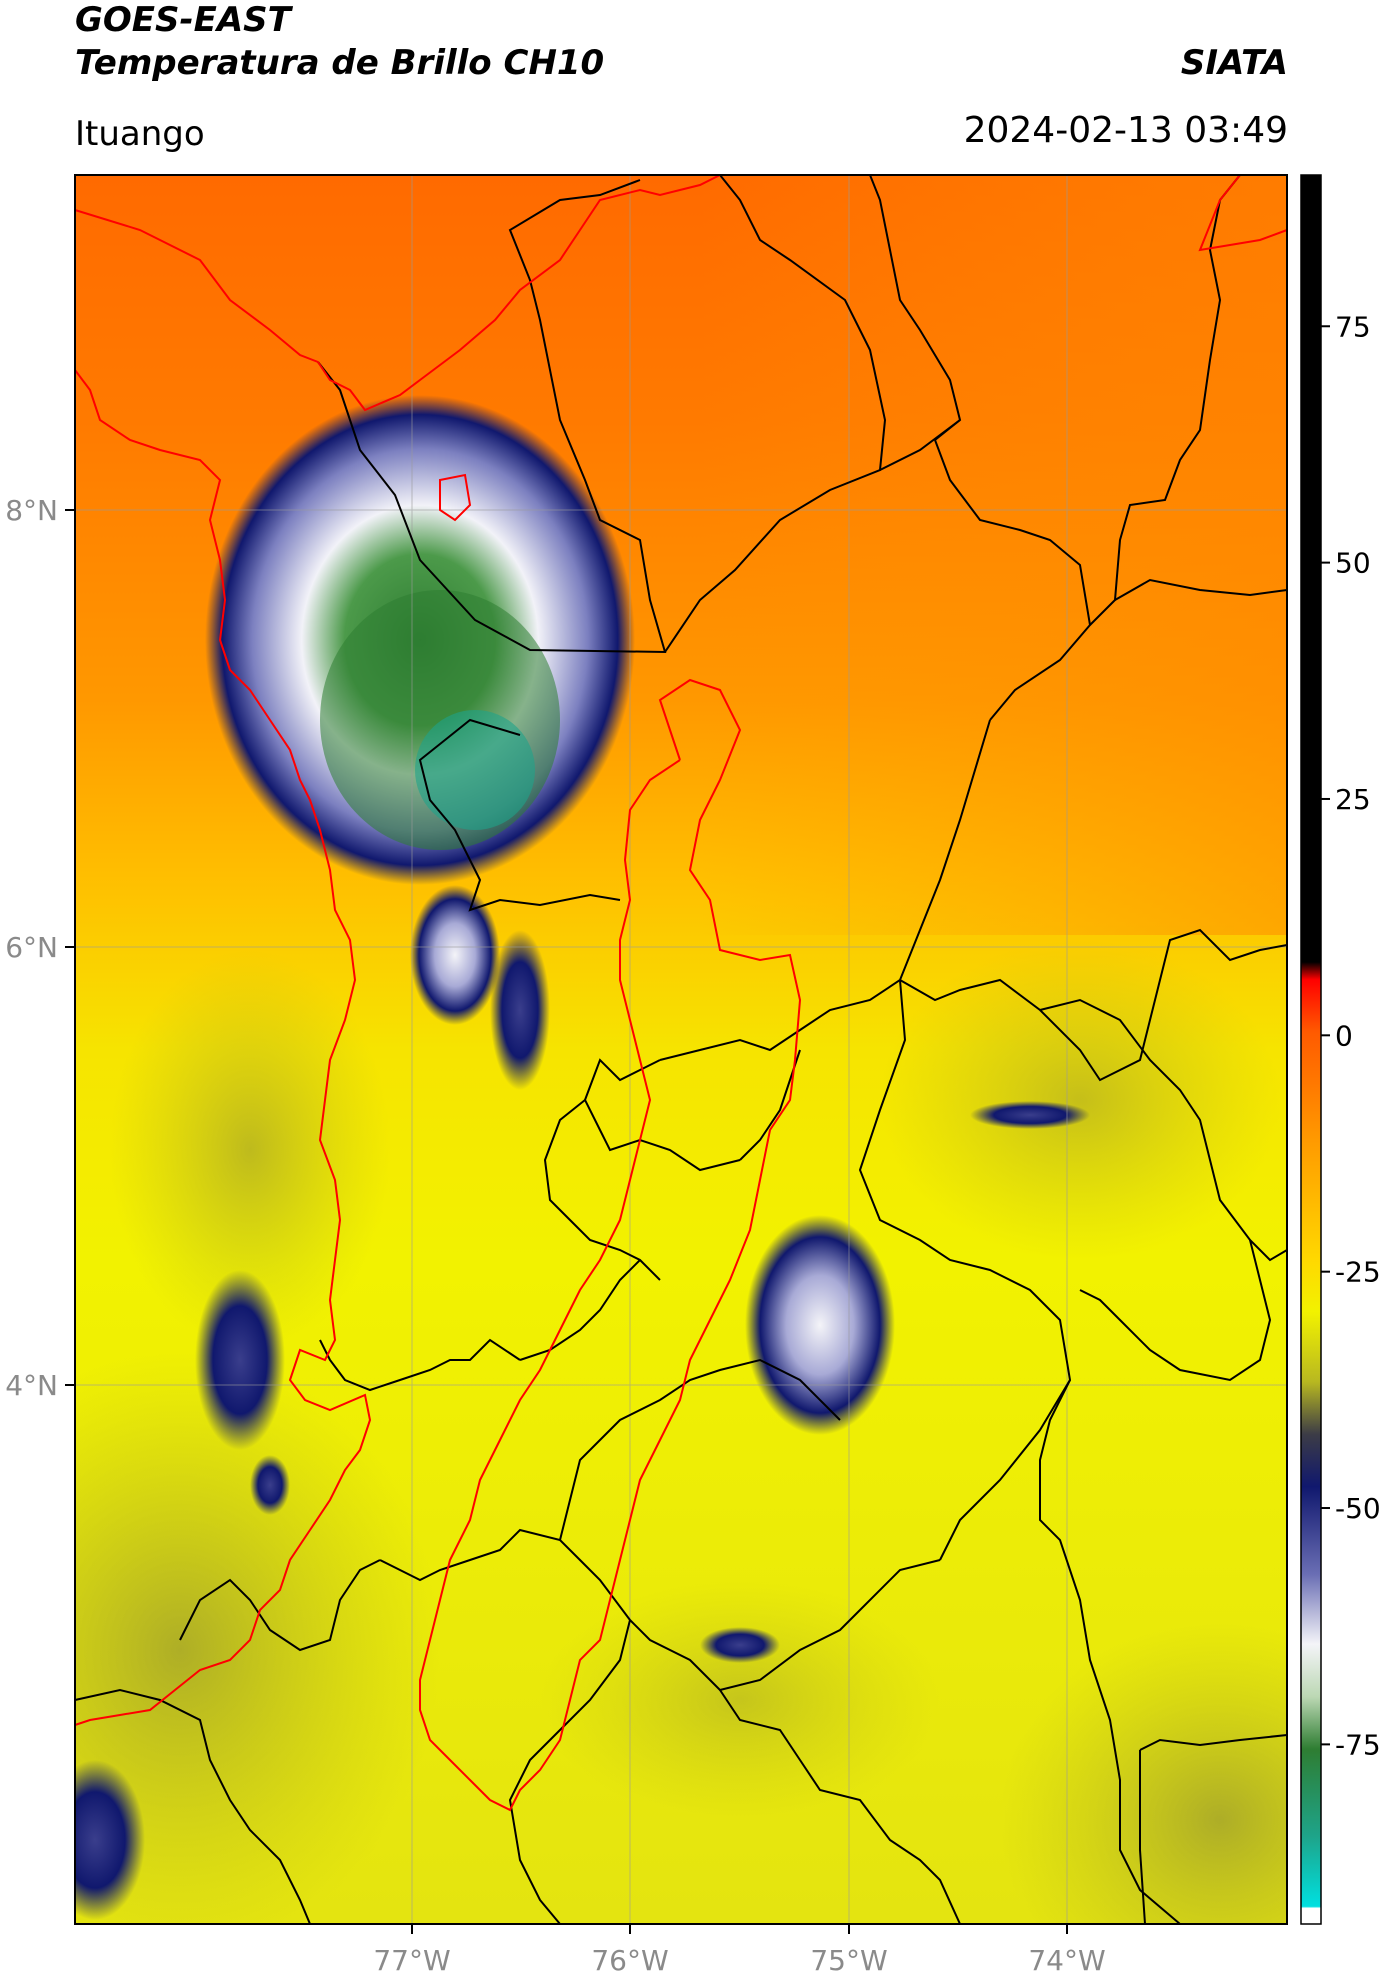  Describe the element at coordinates (31, 947) in the screenshot. I see `lat-tick-6n: 6°N` at that location.